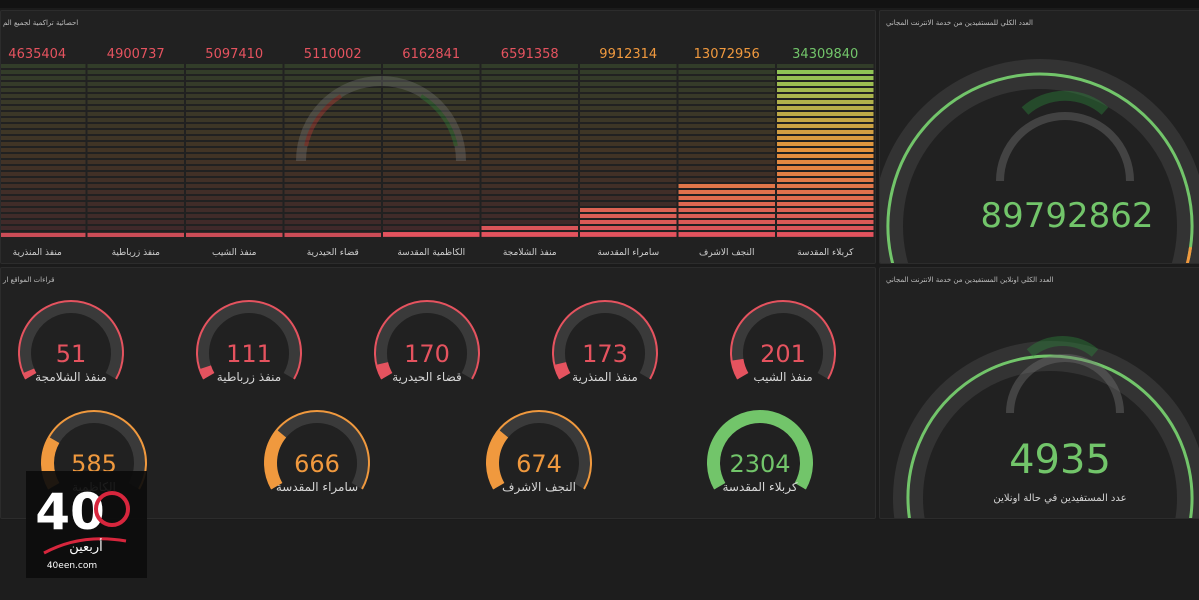  Describe the element at coordinates (628, 54) in the screenshot. I see `bar-value: 9912314` at that location.